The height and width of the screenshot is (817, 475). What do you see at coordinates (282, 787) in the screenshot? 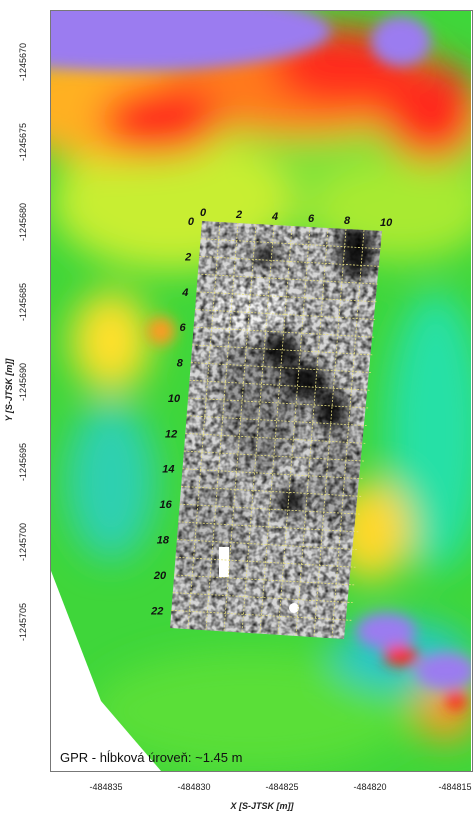
I see `x-tick-label: -484825` at bounding box center [282, 787].